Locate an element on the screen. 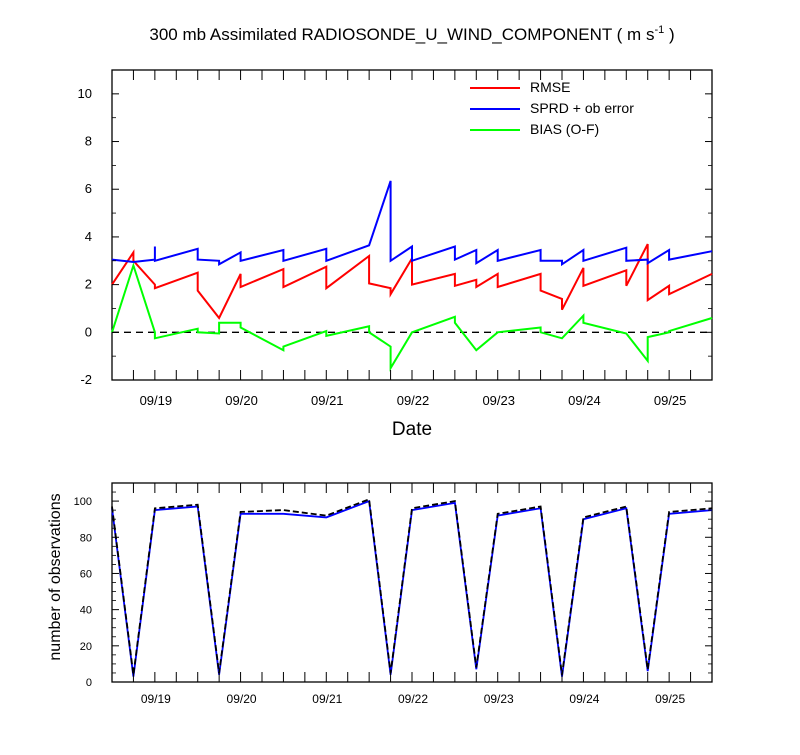 Image resolution: width=800 pixels, height=755 pixels. top-y-tick-label: 10 is located at coordinates (85, 93).